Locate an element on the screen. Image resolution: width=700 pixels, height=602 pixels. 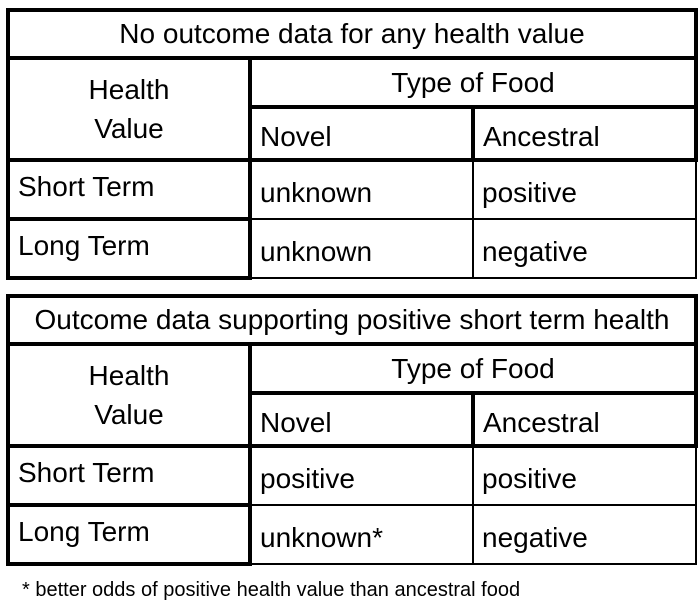
table-title: No outcome data for any health value is located at coordinates (352, 34).